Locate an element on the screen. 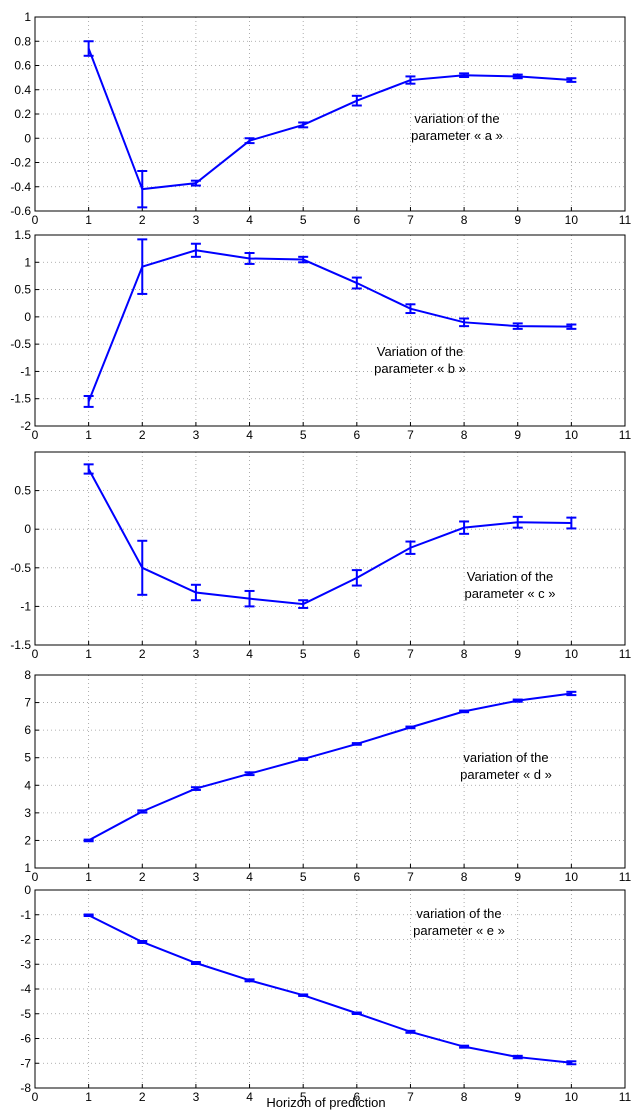 The height and width of the screenshot is (1111, 632). y-tick-label: 0.4 is located at coordinates (22, 90).